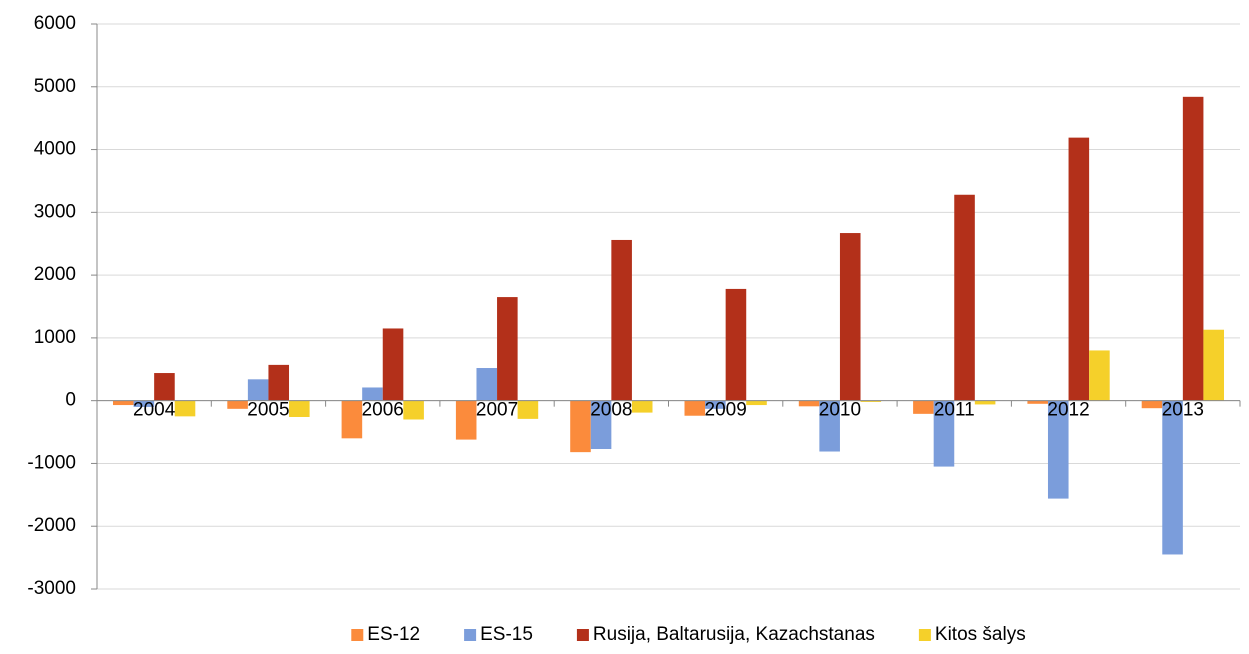 The width and height of the screenshot is (1249, 654). What do you see at coordinates (55, 149) in the screenshot?
I see `y-tick-label: 4000` at bounding box center [55, 149].